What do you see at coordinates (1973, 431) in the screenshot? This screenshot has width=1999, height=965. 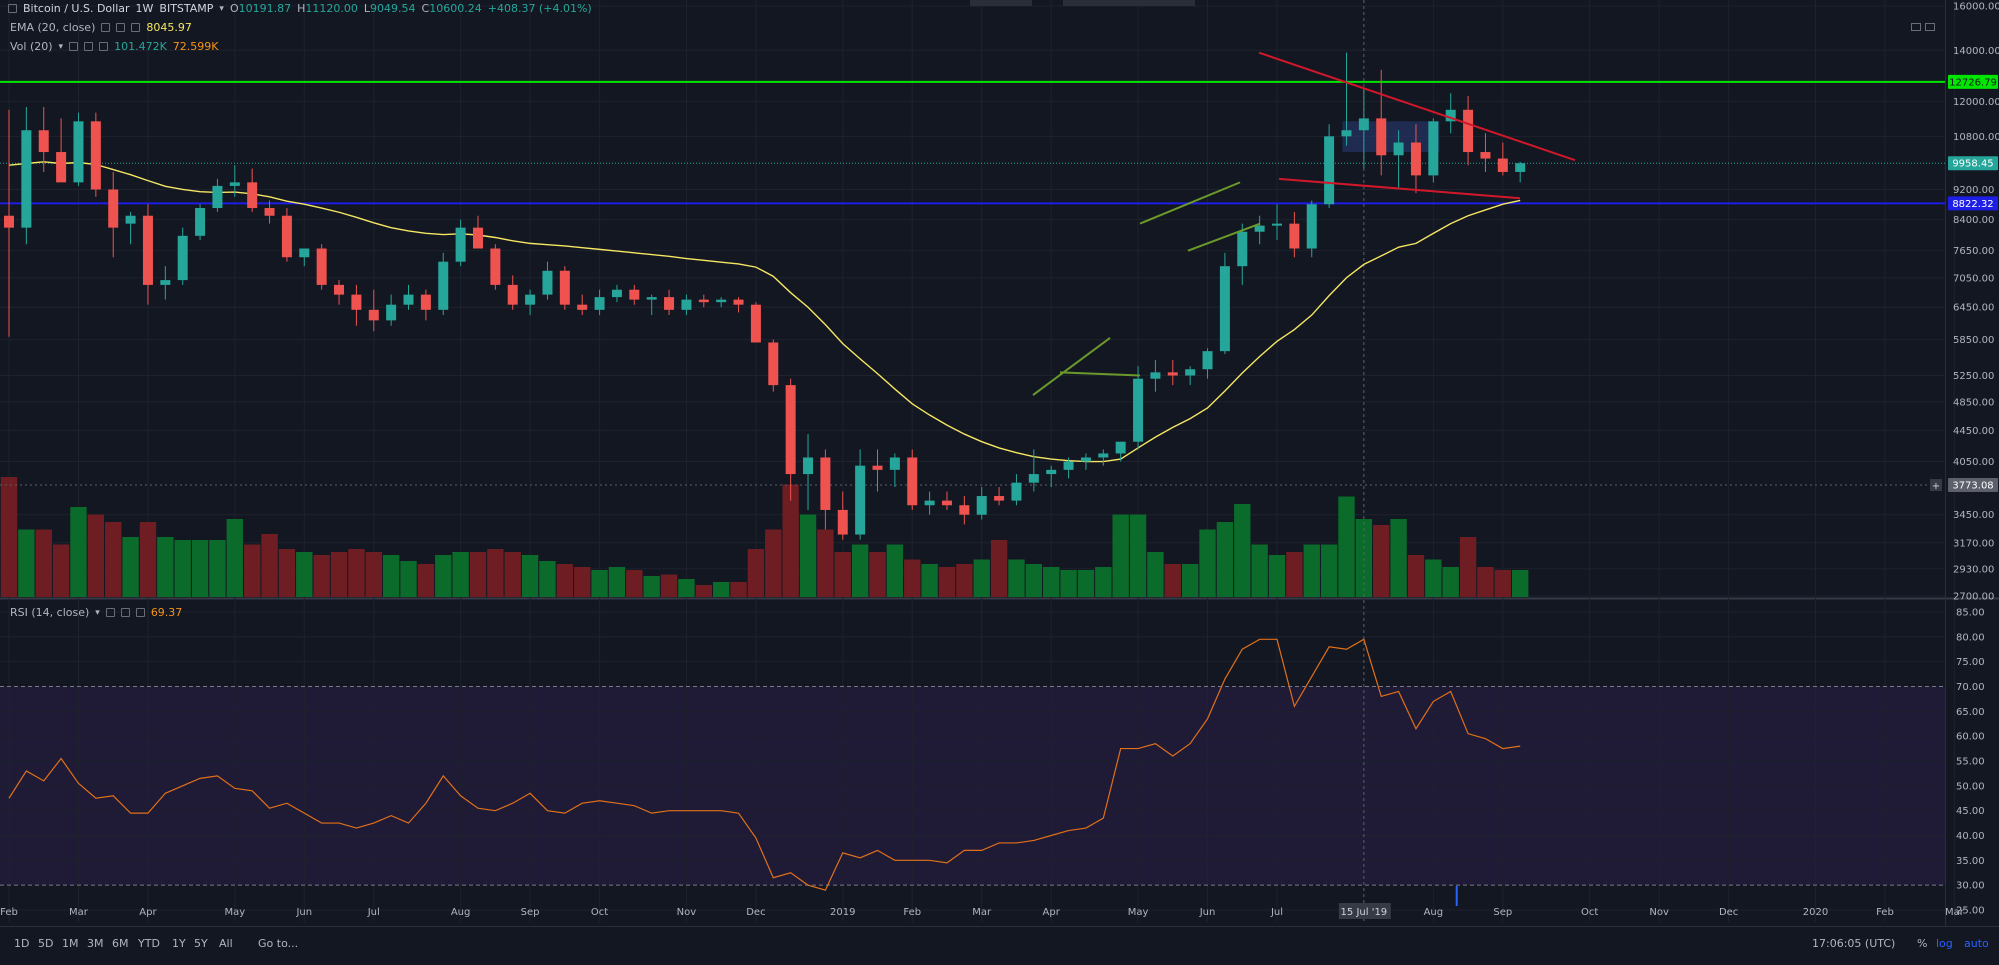 I see `price-tick-label: 4450.00` at bounding box center [1973, 431].